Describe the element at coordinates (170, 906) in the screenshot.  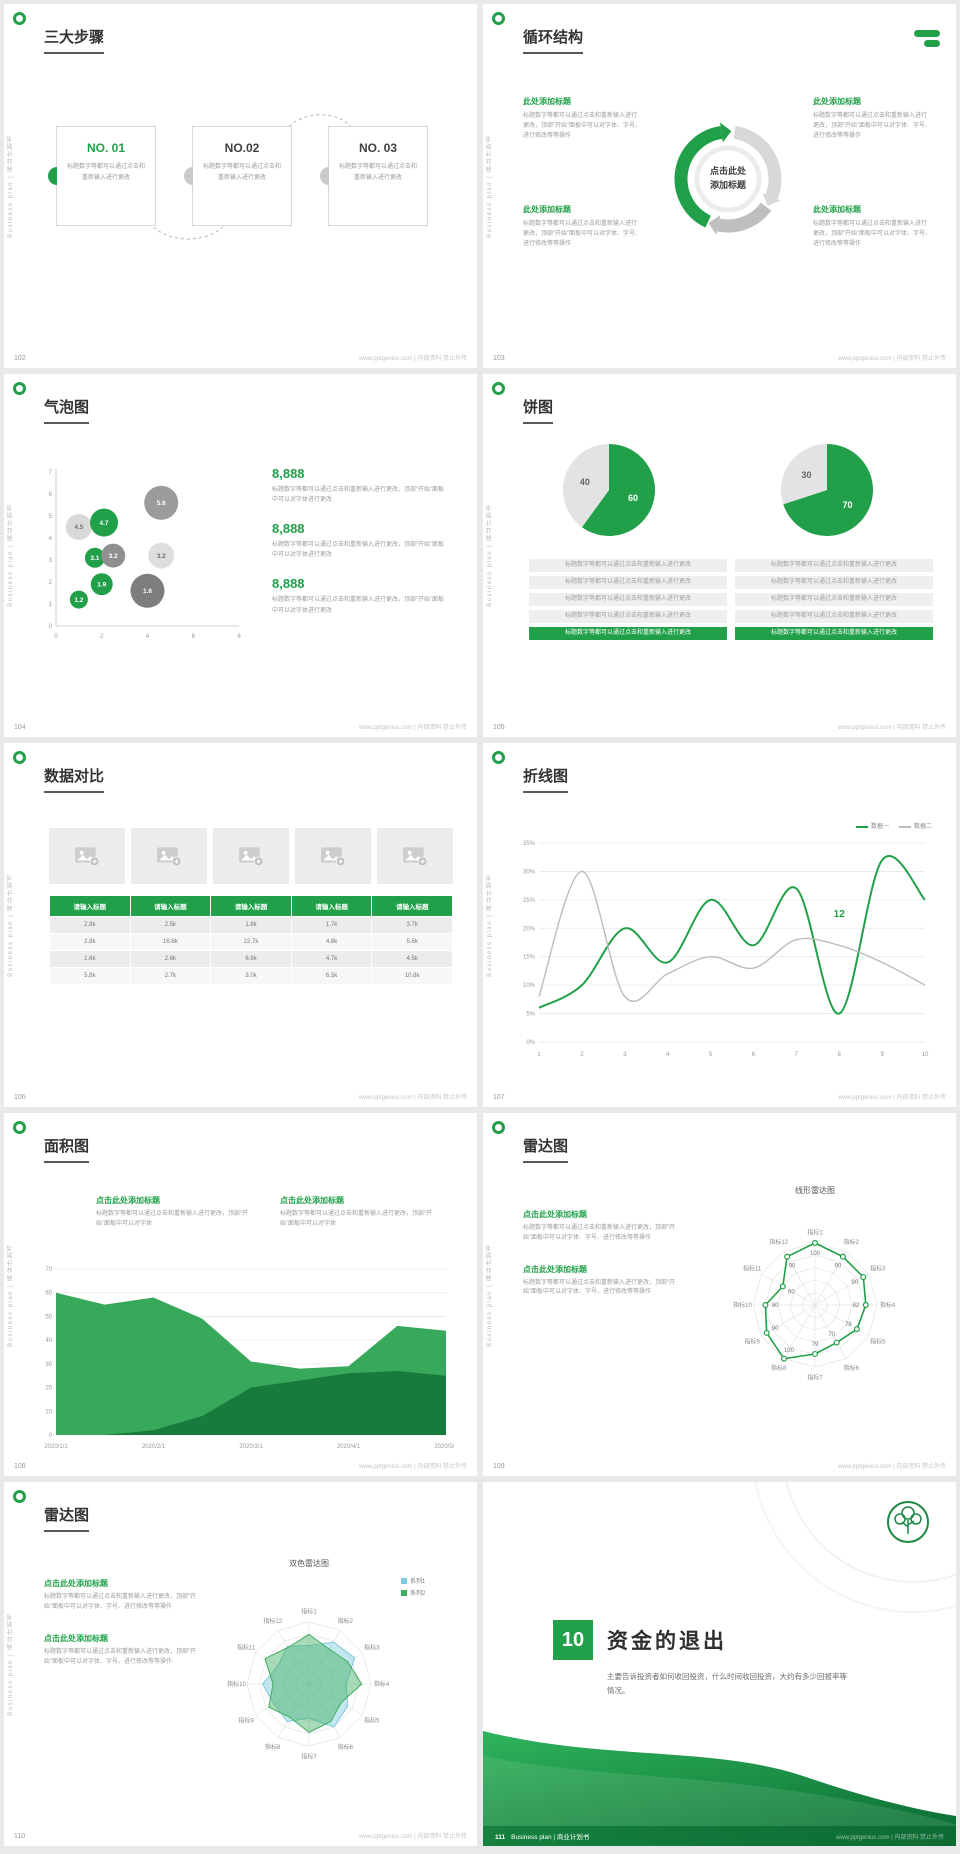
I see `table-header-cell: 请输入标题` at that location.